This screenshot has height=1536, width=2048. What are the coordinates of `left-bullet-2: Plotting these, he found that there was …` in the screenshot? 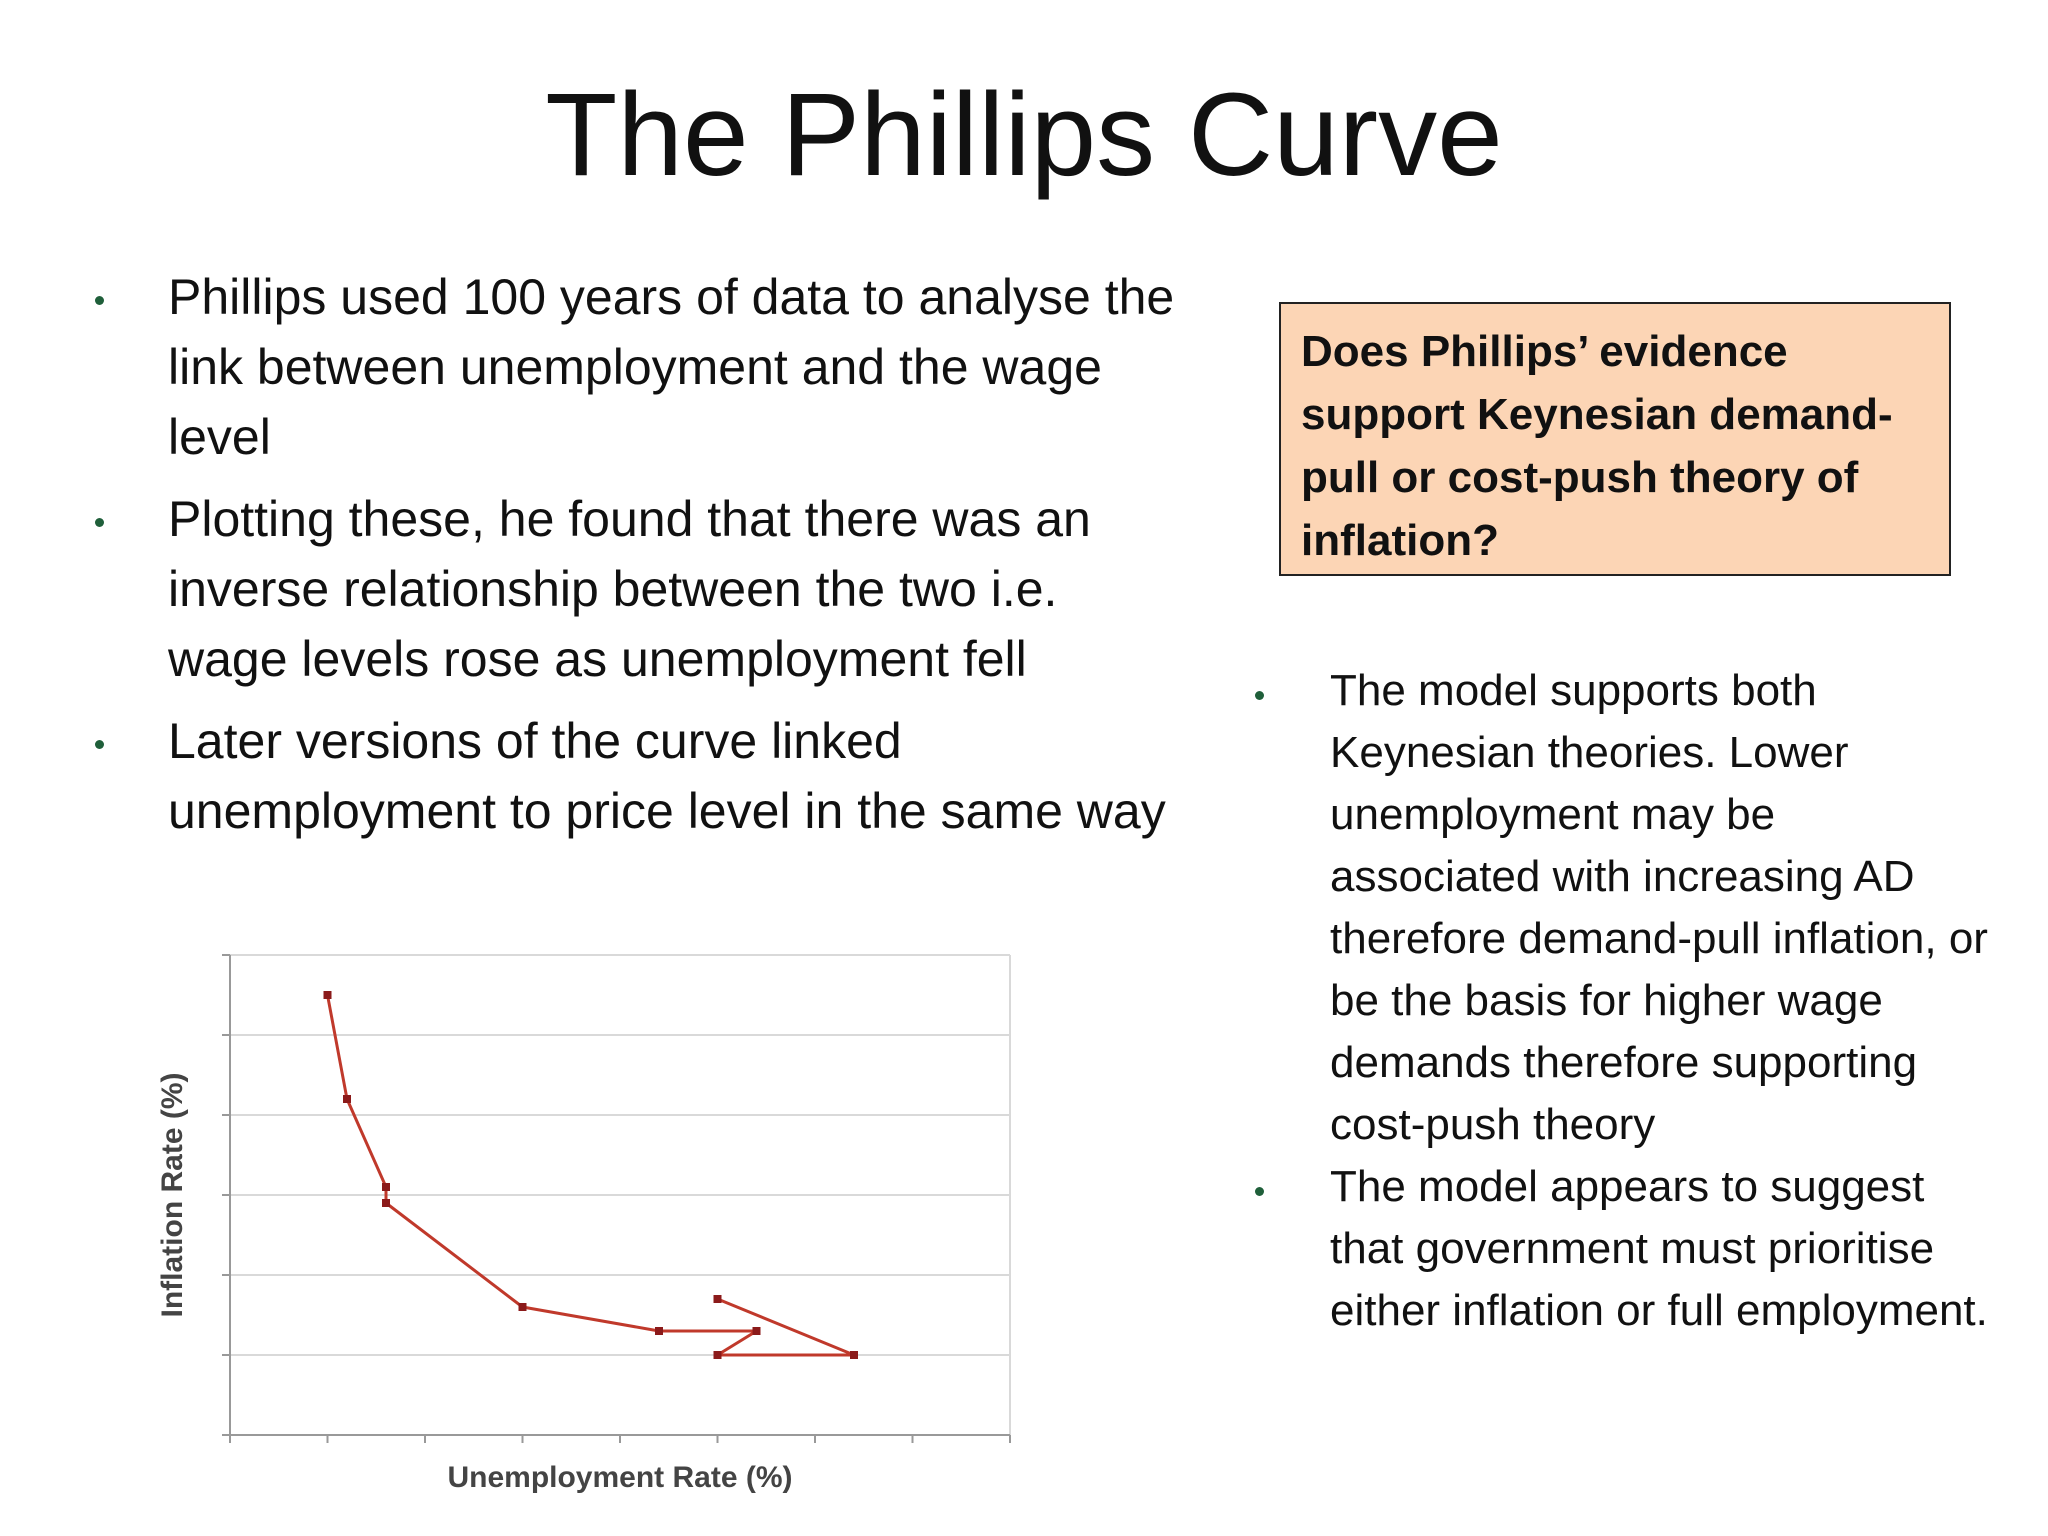 It's located at (635, 589).